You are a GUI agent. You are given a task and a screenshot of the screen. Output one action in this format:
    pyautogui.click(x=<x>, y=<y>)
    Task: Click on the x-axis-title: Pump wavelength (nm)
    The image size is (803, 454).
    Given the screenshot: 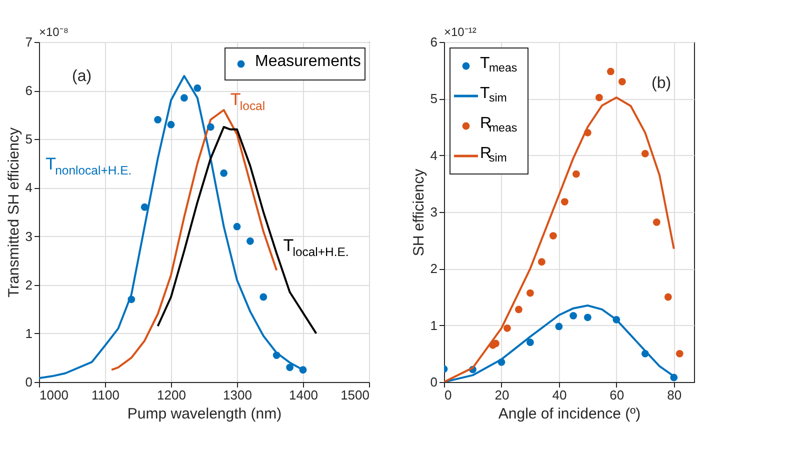 What is the action you would take?
    pyautogui.click(x=204, y=414)
    